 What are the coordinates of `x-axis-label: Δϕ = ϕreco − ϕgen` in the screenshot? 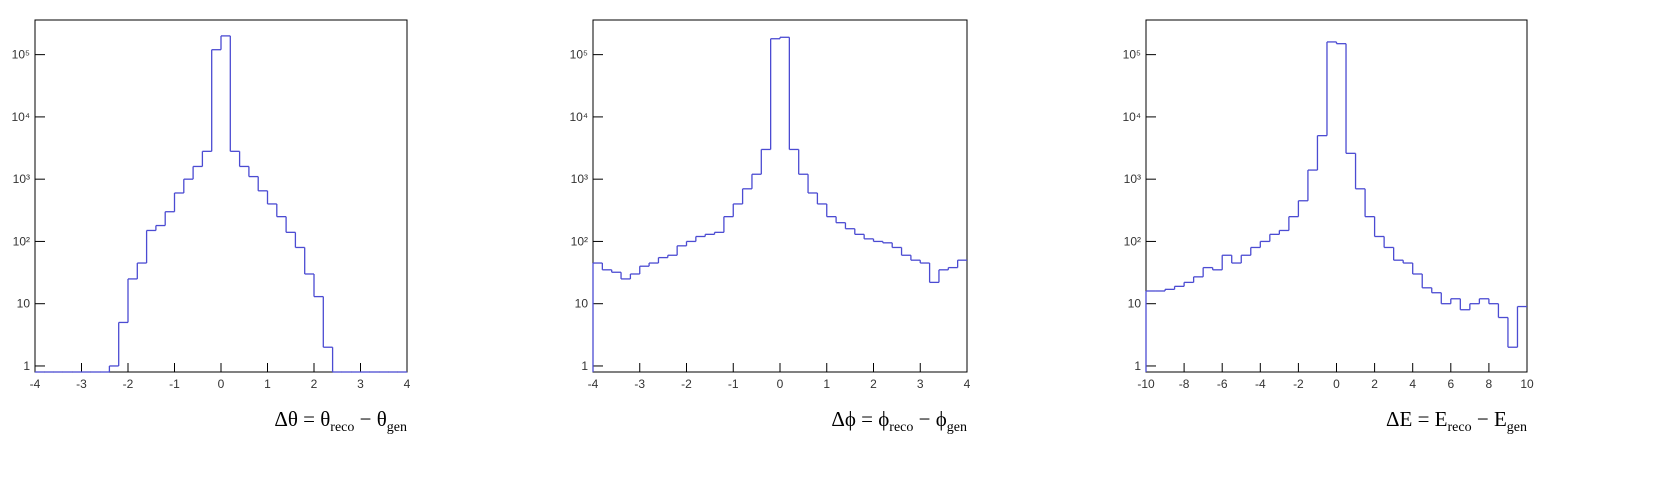 It's located at (899, 421).